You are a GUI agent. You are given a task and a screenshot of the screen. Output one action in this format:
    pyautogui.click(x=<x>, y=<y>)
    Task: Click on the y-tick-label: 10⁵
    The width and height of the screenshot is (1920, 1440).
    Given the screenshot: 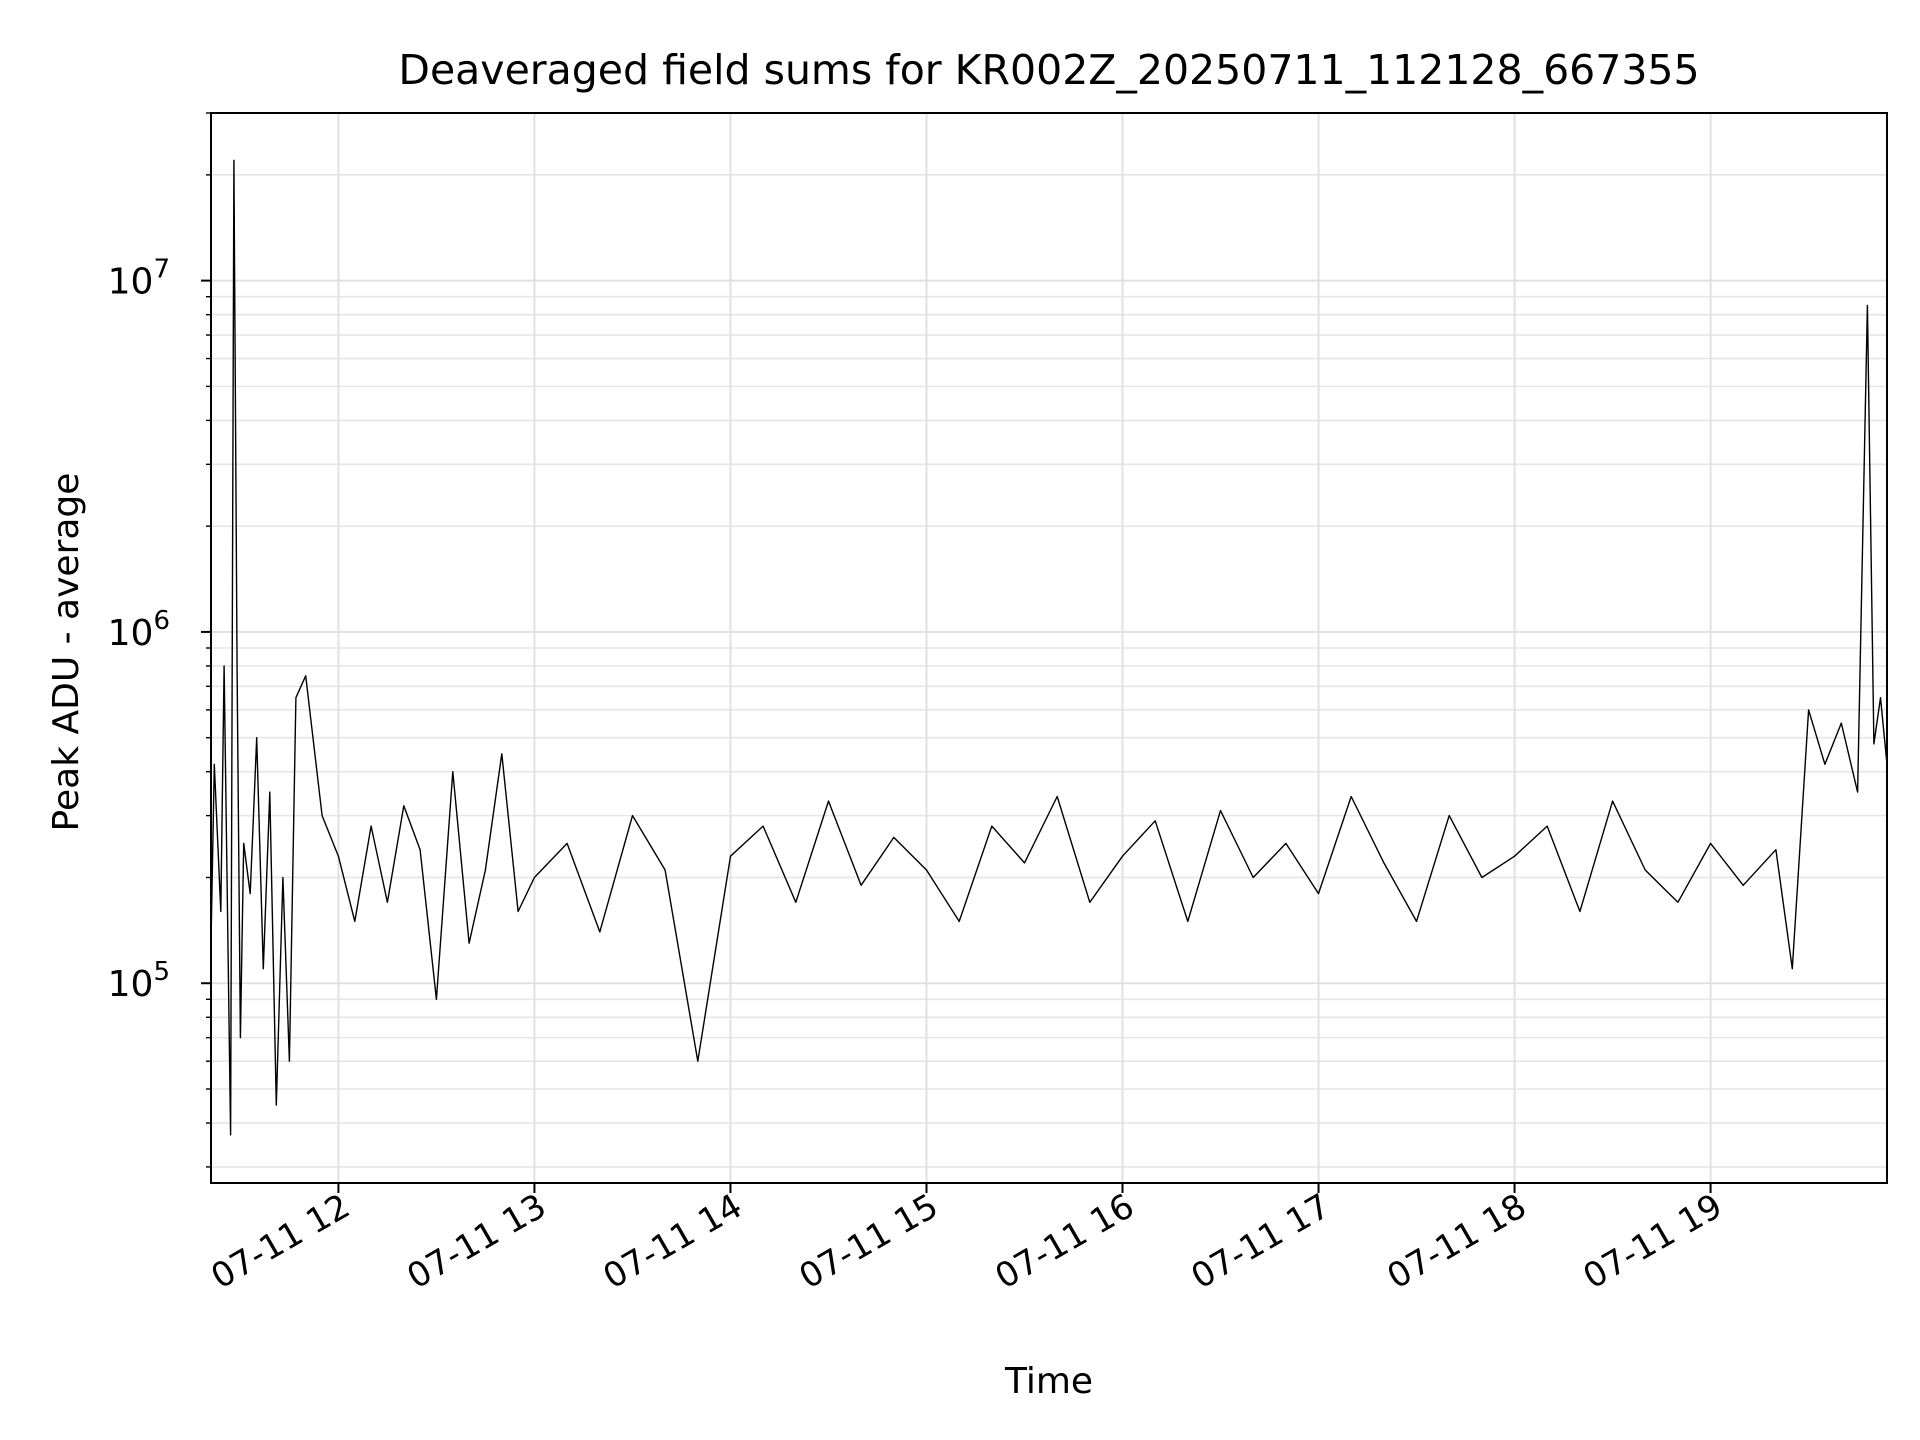 What is the action you would take?
    pyautogui.click(x=139, y=981)
    